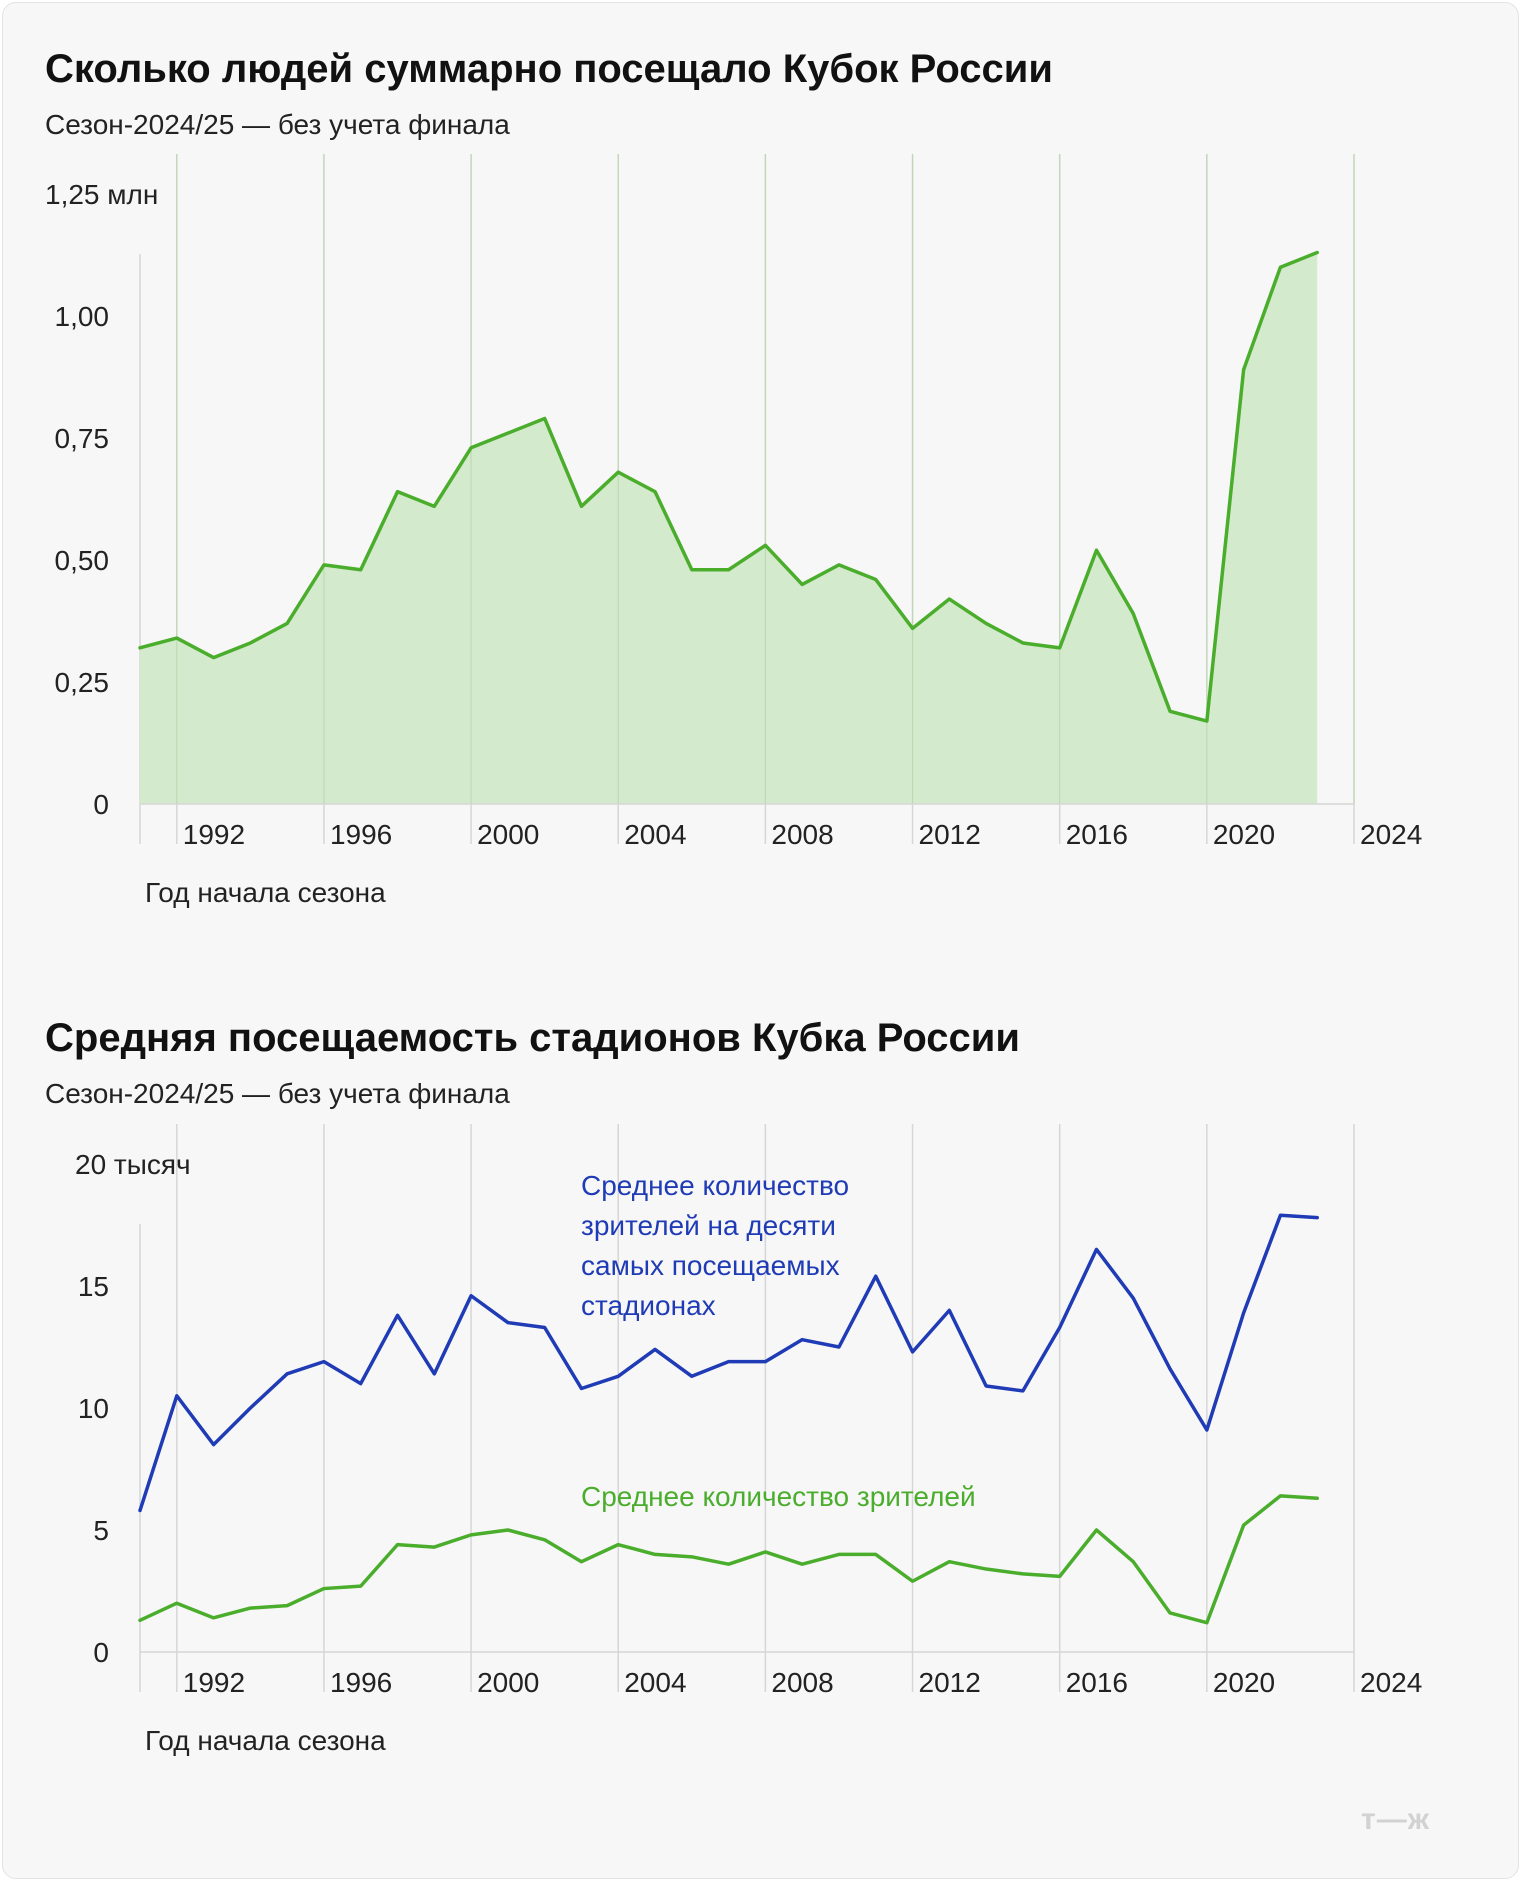 Image resolution: width=1523 pixels, height=1883 pixels. I want to click on chart-1-y-tick-label: 0,50, so click(82, 560).